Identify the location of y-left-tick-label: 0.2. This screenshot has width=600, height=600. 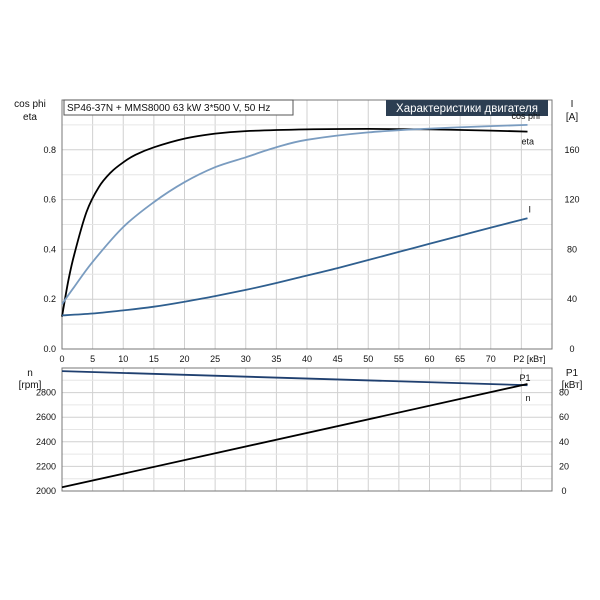
(49, 299).